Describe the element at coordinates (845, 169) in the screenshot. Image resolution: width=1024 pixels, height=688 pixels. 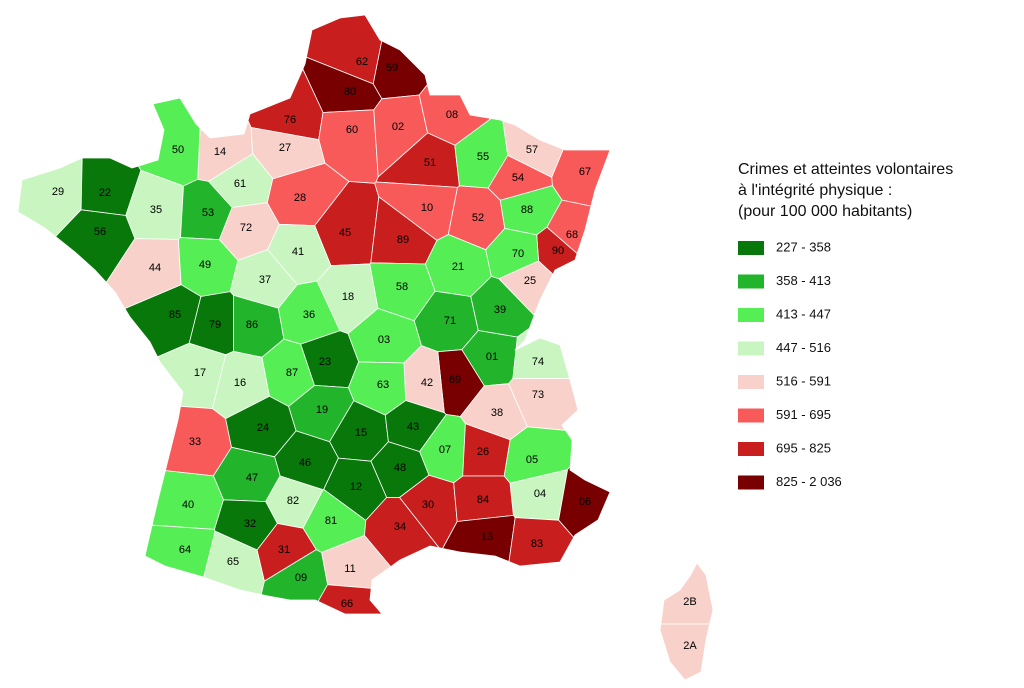
I see `legend-title: Crimes et atteintes volontaires` at that location.